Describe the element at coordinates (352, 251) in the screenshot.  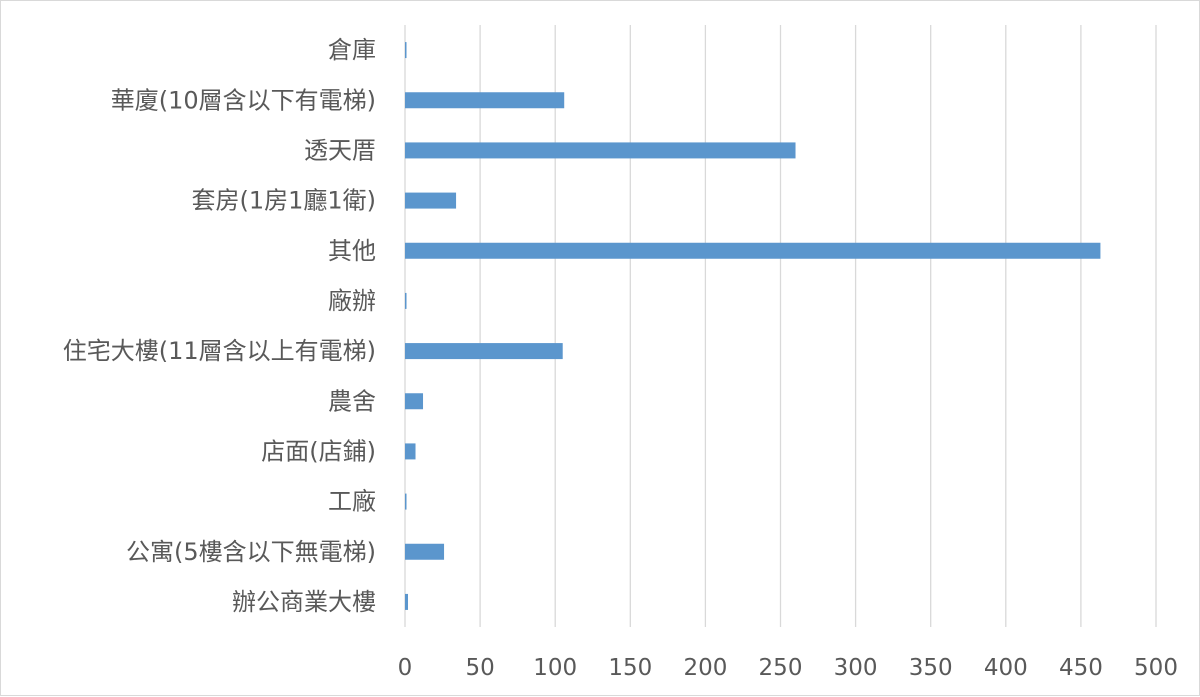
I see `category-label: 其他` at that location.